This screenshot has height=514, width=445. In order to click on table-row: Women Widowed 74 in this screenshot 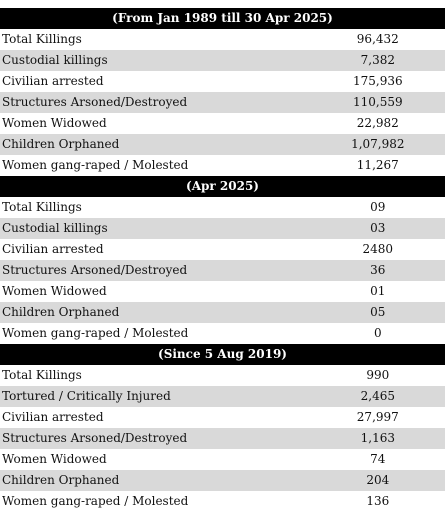, I will do `click(222, 459)`.